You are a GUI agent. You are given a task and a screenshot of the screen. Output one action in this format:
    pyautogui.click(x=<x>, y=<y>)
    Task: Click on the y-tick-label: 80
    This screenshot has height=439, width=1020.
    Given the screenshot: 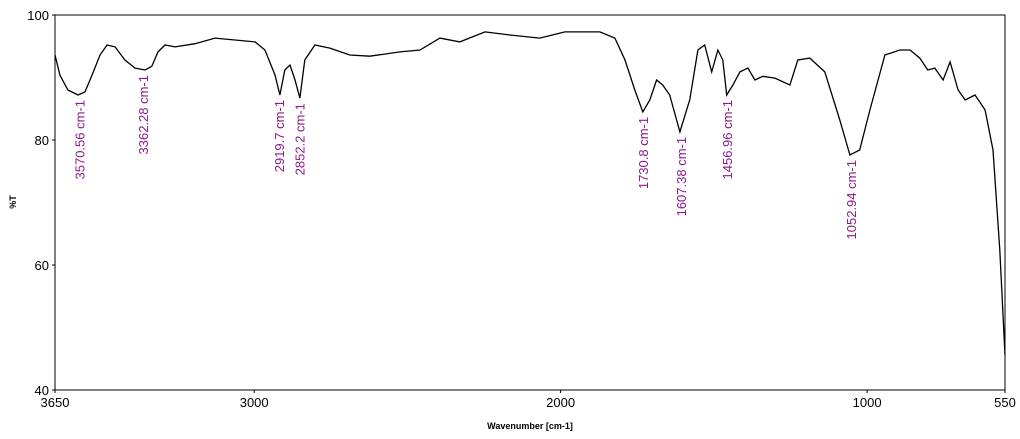 What is the action you would take?
    pyautogui.click(x=42, y=140)
    